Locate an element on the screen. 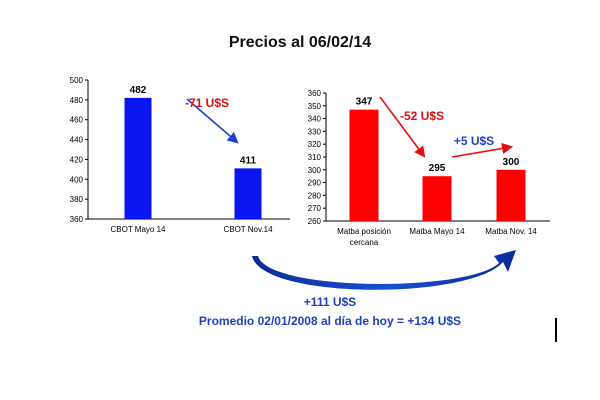  swoosh-arrow is located at coordinates (384, 270).